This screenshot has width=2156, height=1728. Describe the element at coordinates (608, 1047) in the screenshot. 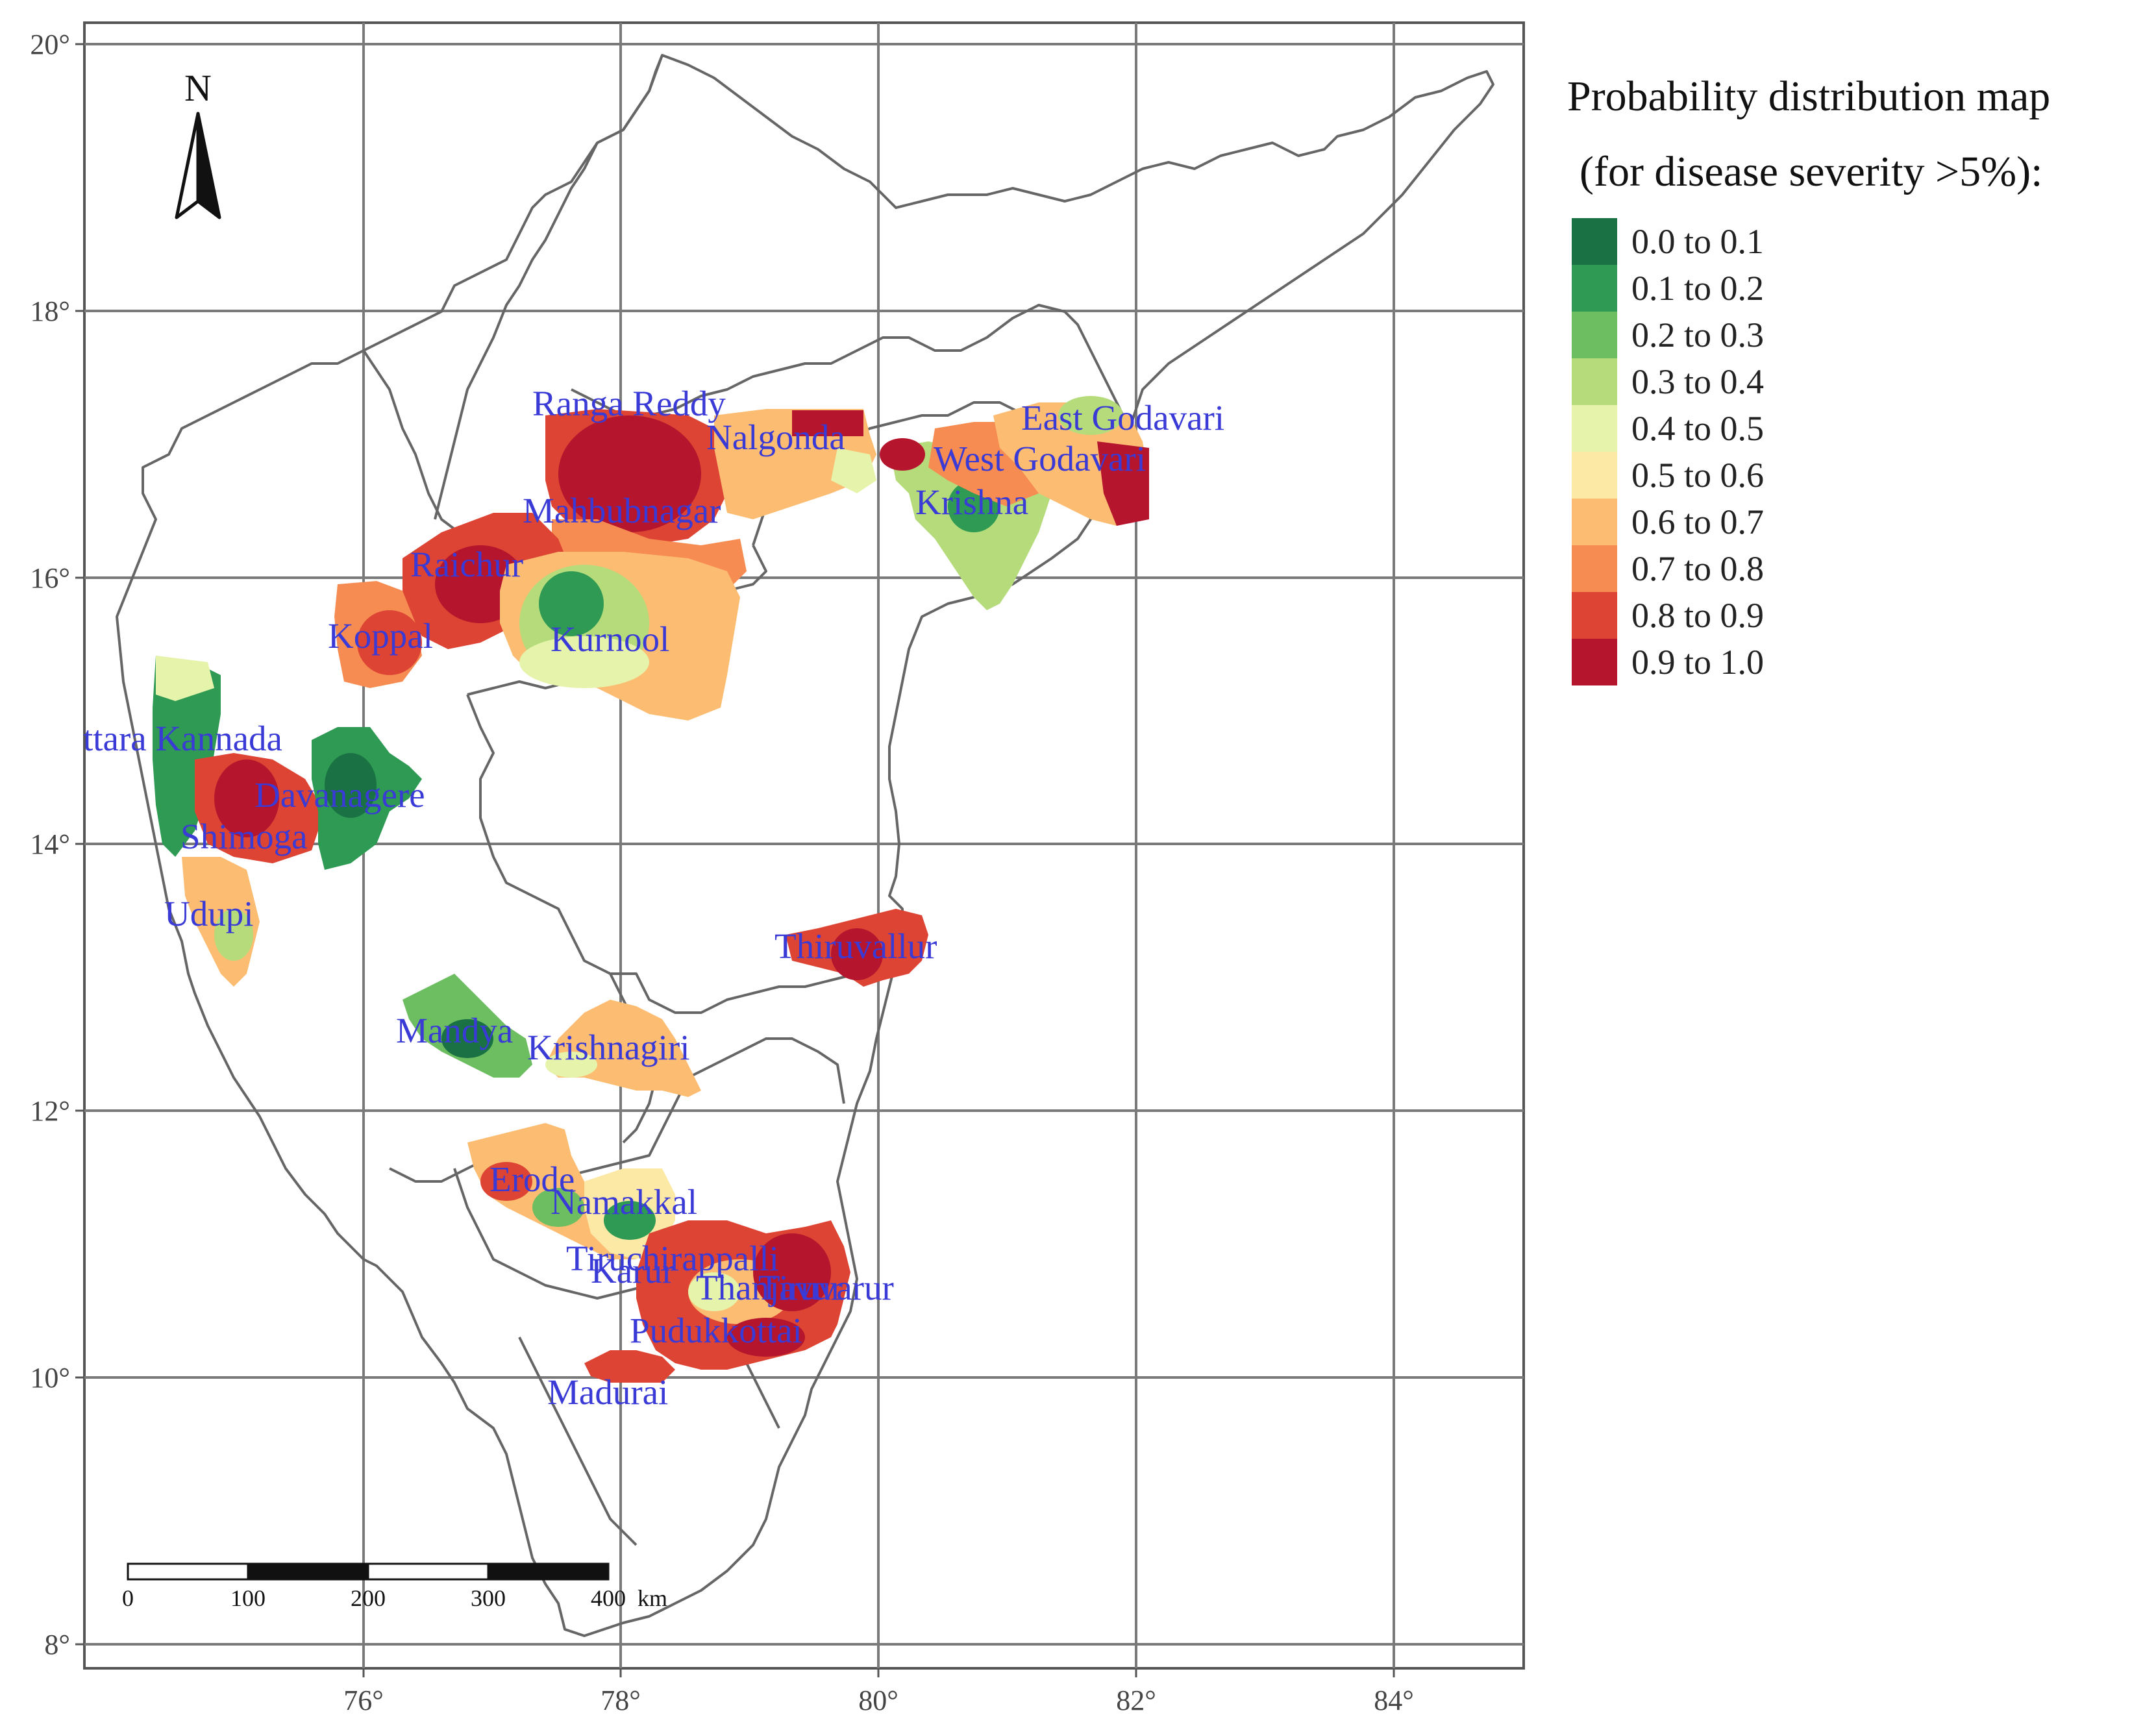

I see `district-label: Krishnagiri` at that location.